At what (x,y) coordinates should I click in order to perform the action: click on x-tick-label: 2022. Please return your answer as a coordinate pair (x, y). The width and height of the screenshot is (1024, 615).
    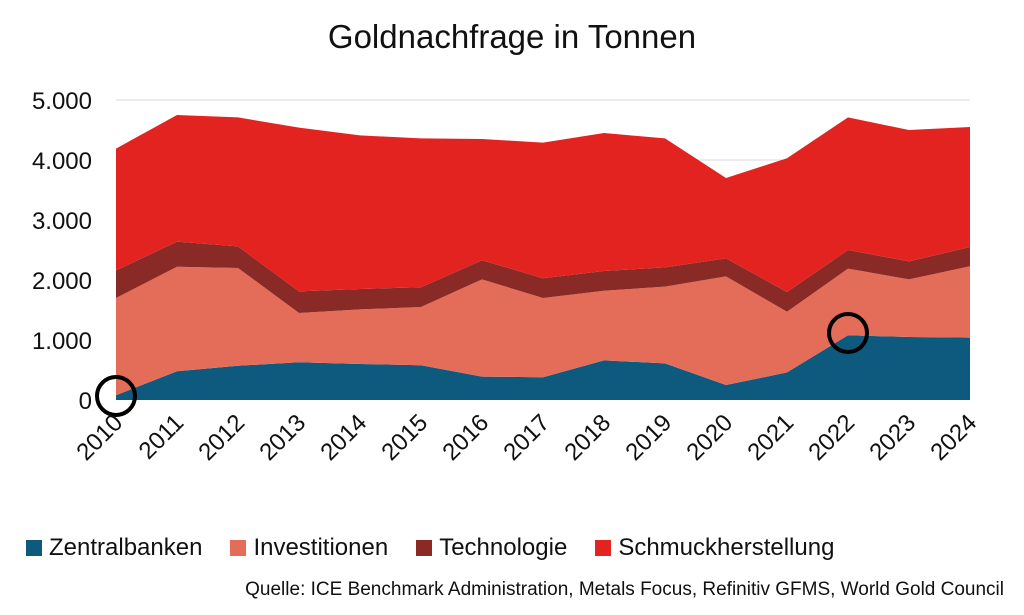
    Looking at the image, I should click on (831, 437).